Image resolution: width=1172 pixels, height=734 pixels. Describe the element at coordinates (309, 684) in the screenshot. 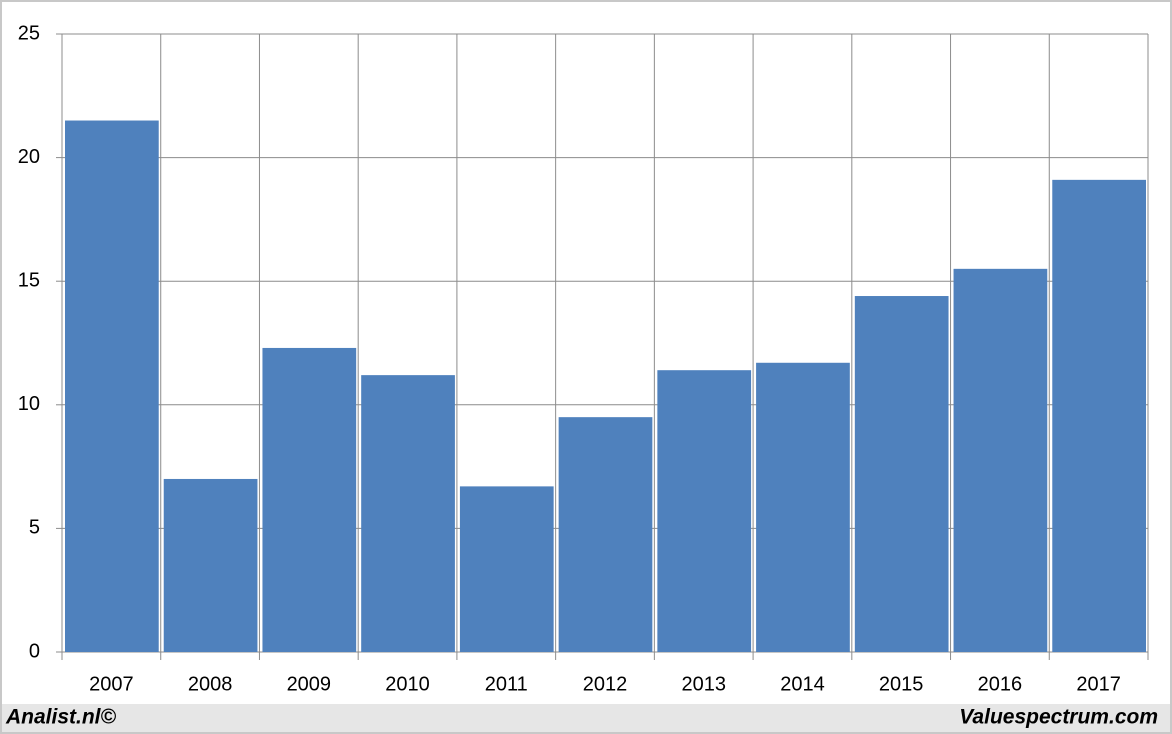

I see `x-tick-label: 2009` at that location.